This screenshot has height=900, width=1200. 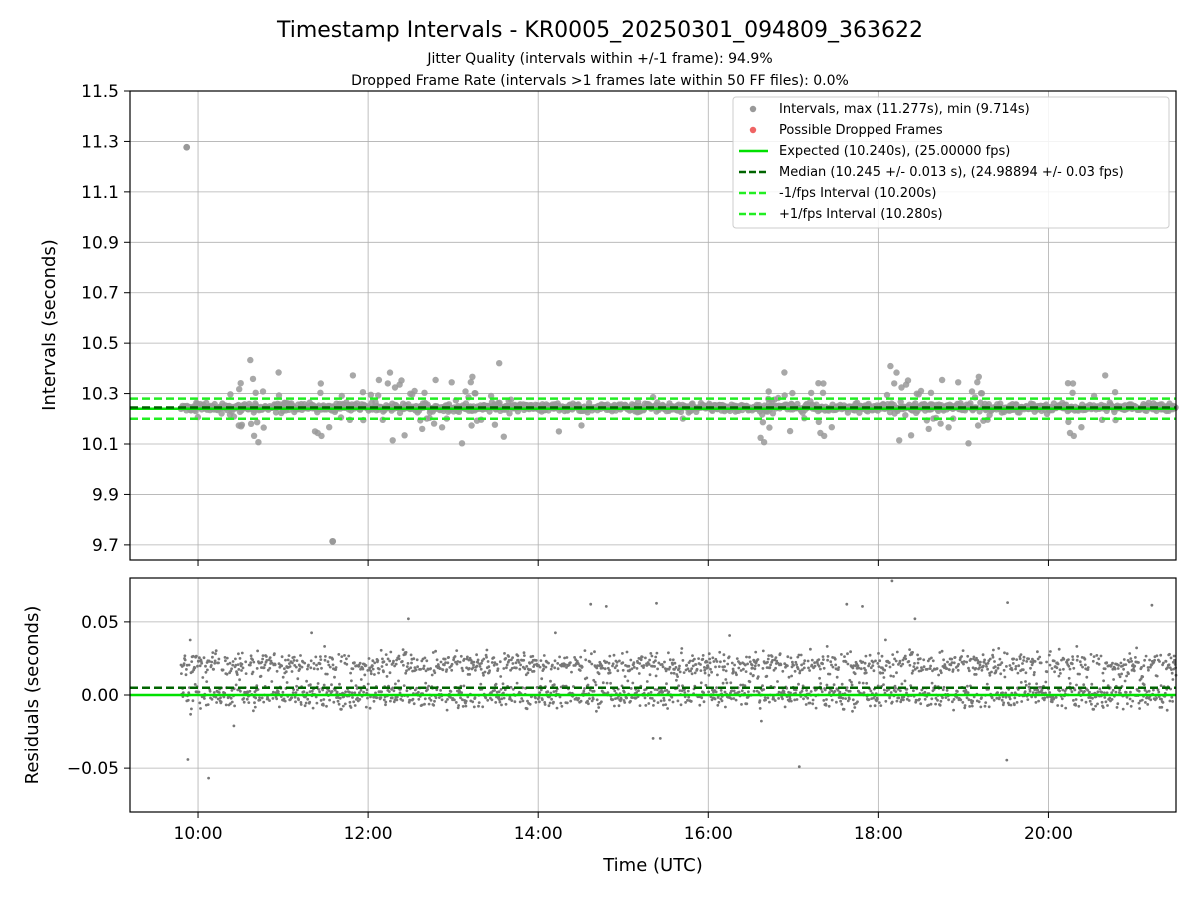 I want to click on intervals-y-ticks: 9.79.910.110.310.510.710.911.111.311.5, so click(x=105, y=319).